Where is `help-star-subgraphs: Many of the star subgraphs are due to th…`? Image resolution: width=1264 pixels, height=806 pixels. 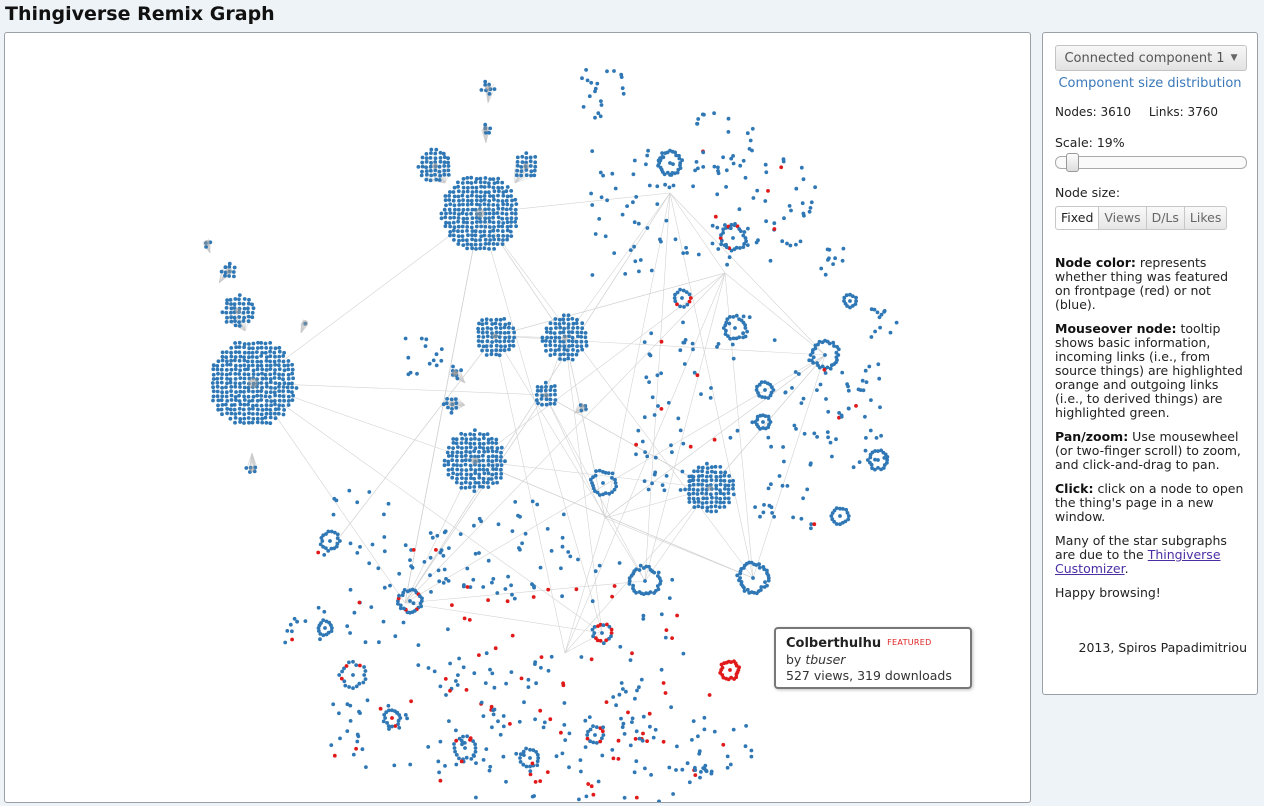
help-star-subgraphs: Many of the star subgraphs are due to th… is located at coordinates (1141, 554).